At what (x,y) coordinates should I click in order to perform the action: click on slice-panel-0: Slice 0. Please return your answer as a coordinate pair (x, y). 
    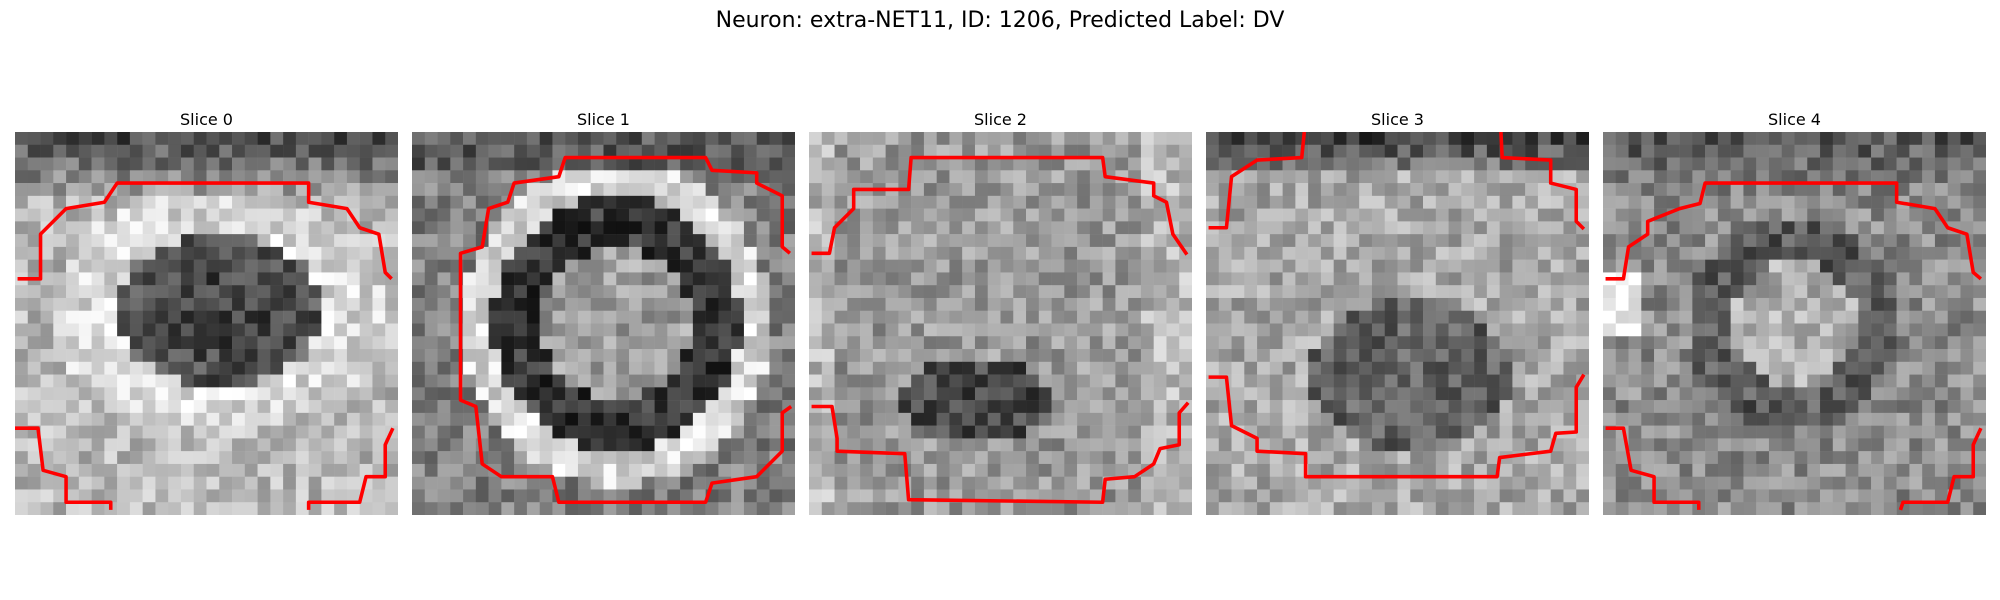
    Looking at the image, I should click on (206, 312).